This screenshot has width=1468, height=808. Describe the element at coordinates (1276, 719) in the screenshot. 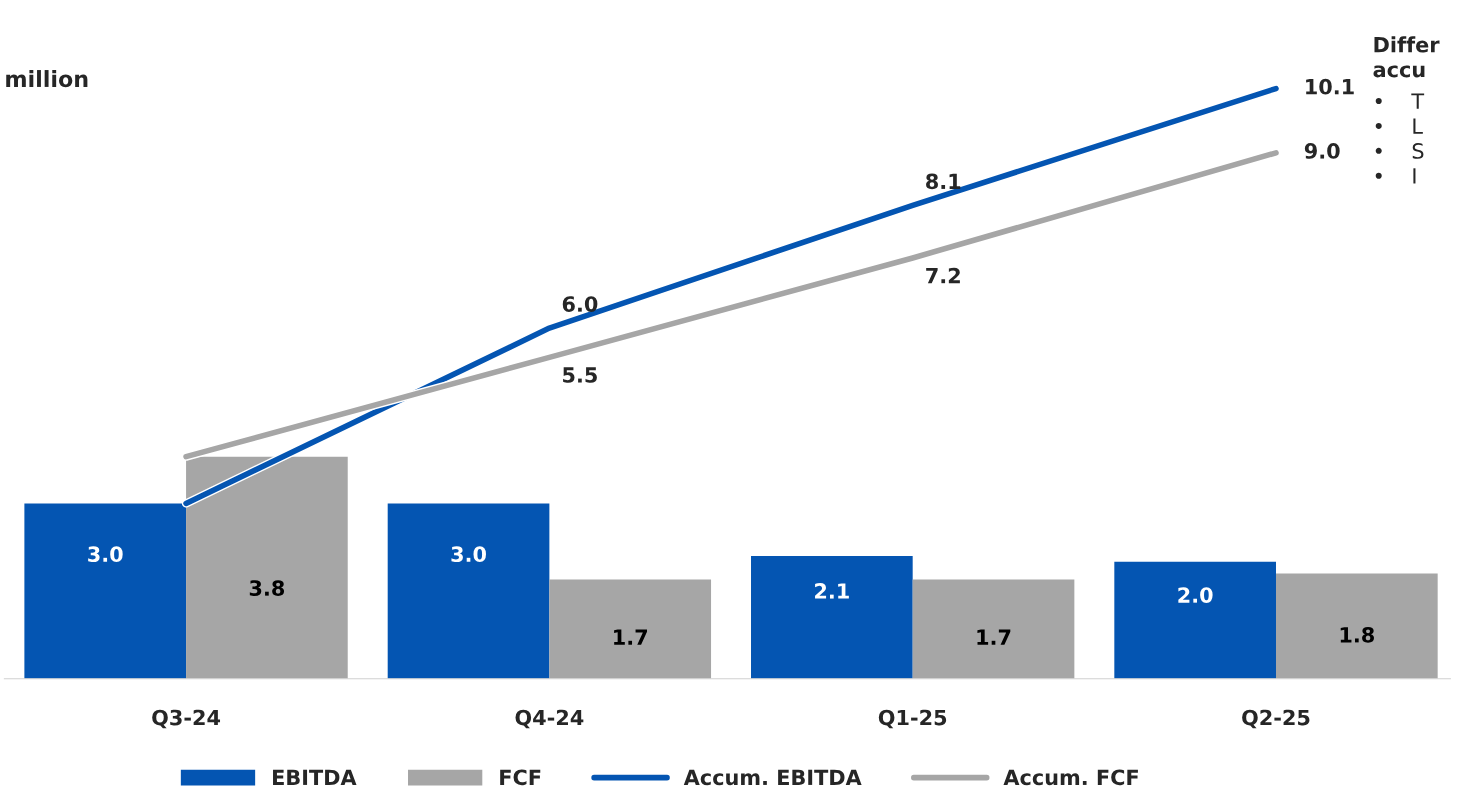

I see `x-tick-label: Q2-25` at that location.